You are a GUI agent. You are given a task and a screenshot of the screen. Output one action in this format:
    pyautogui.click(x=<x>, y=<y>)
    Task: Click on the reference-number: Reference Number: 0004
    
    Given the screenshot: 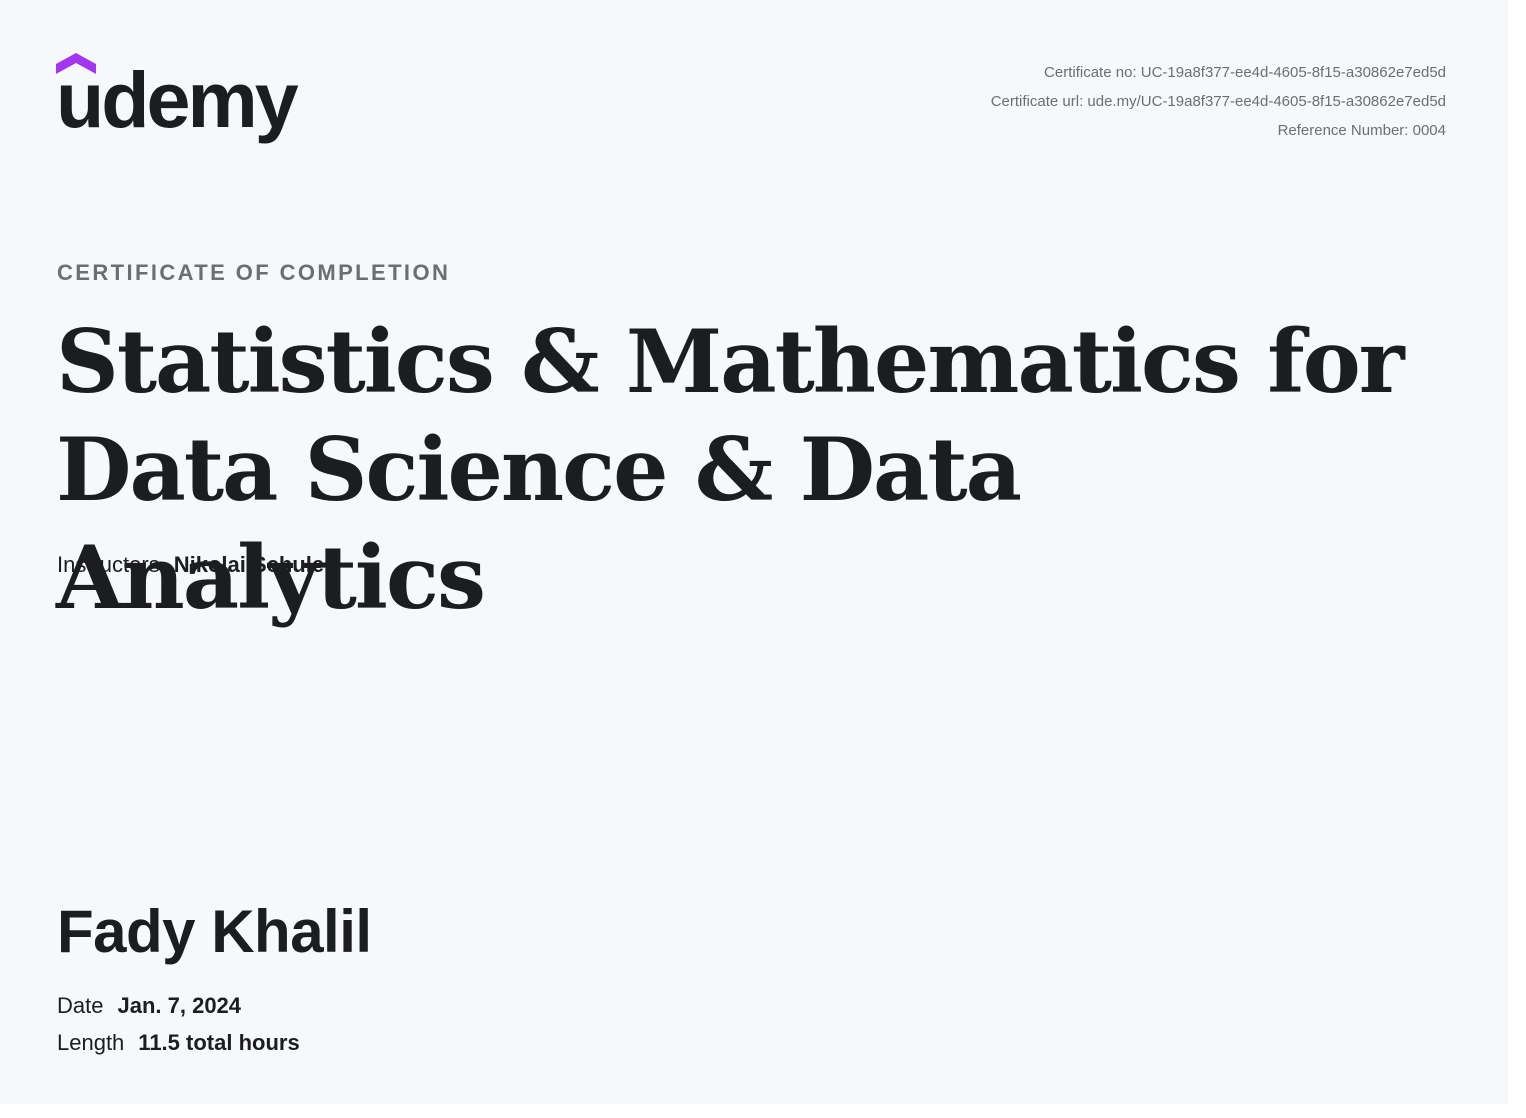 What is the action you would take?
    pyautogui.click(x=1361, y=130)
    